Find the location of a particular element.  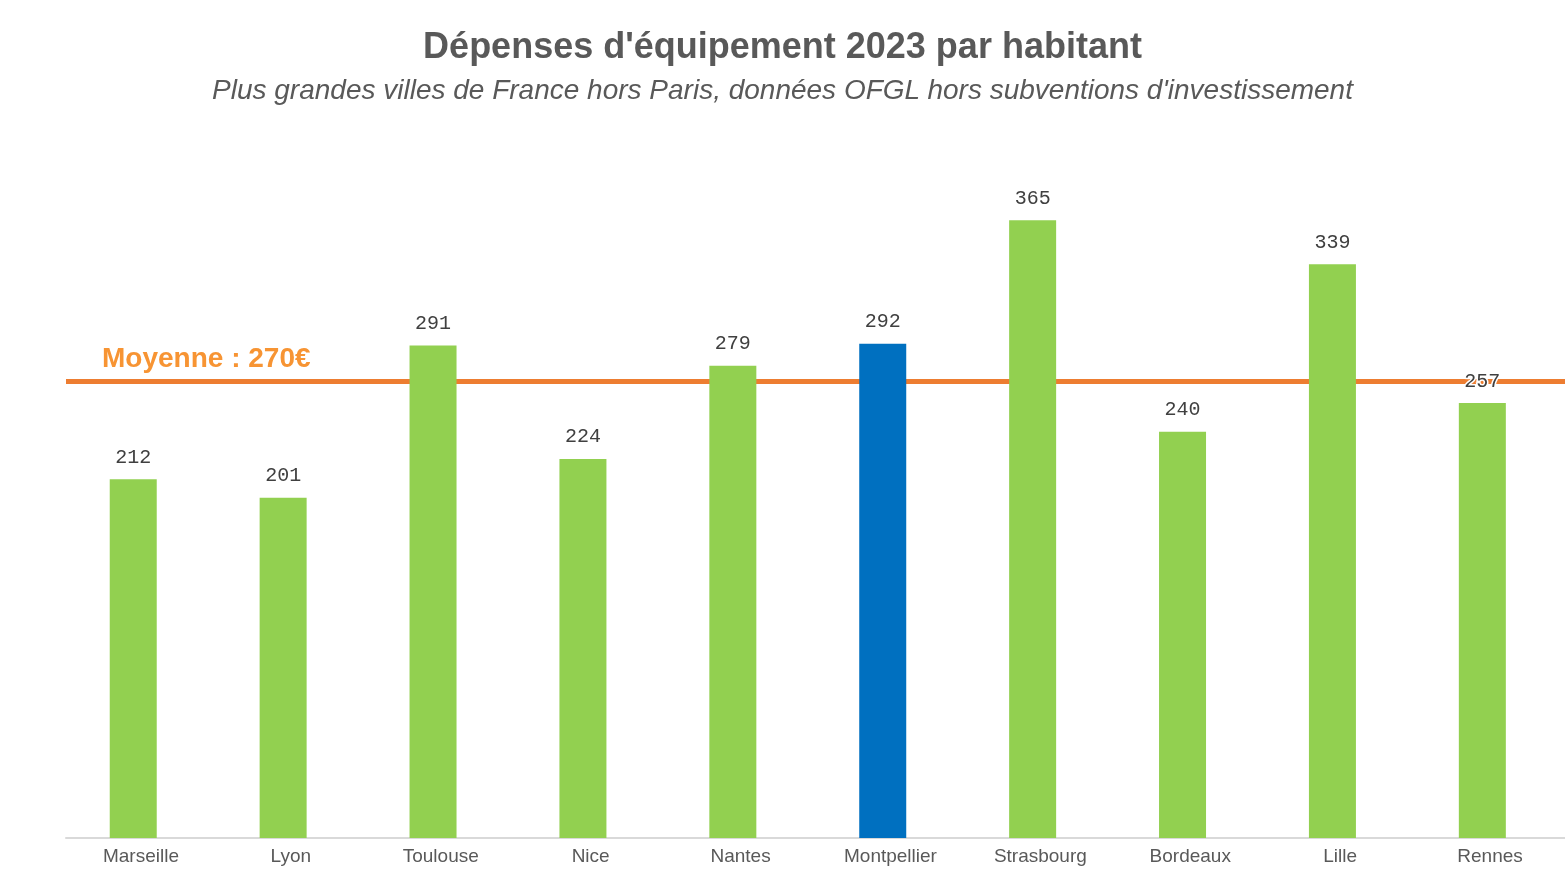

x-tick-label: Bordeaux is located at coordinates (1190, 855).